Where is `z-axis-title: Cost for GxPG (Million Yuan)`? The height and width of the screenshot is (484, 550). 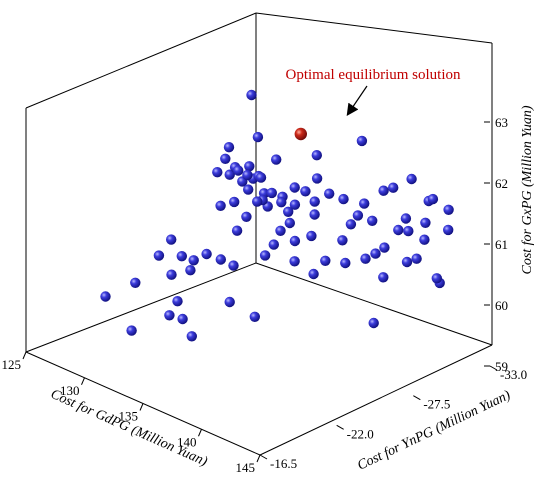
z-axis-title: Cost for GxPG (Million Yuan) is located at coordinates (527, 189).